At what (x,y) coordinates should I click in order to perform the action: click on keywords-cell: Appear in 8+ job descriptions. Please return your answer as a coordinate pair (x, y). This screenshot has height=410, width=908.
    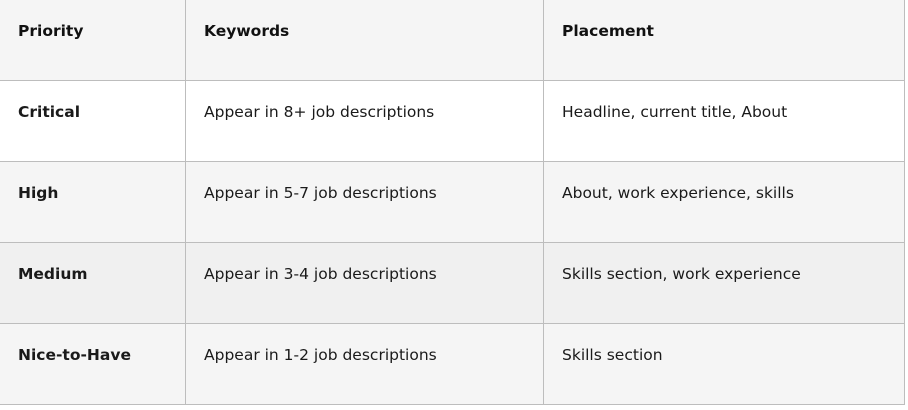
    Looking at the image, I should click on (364, 121).